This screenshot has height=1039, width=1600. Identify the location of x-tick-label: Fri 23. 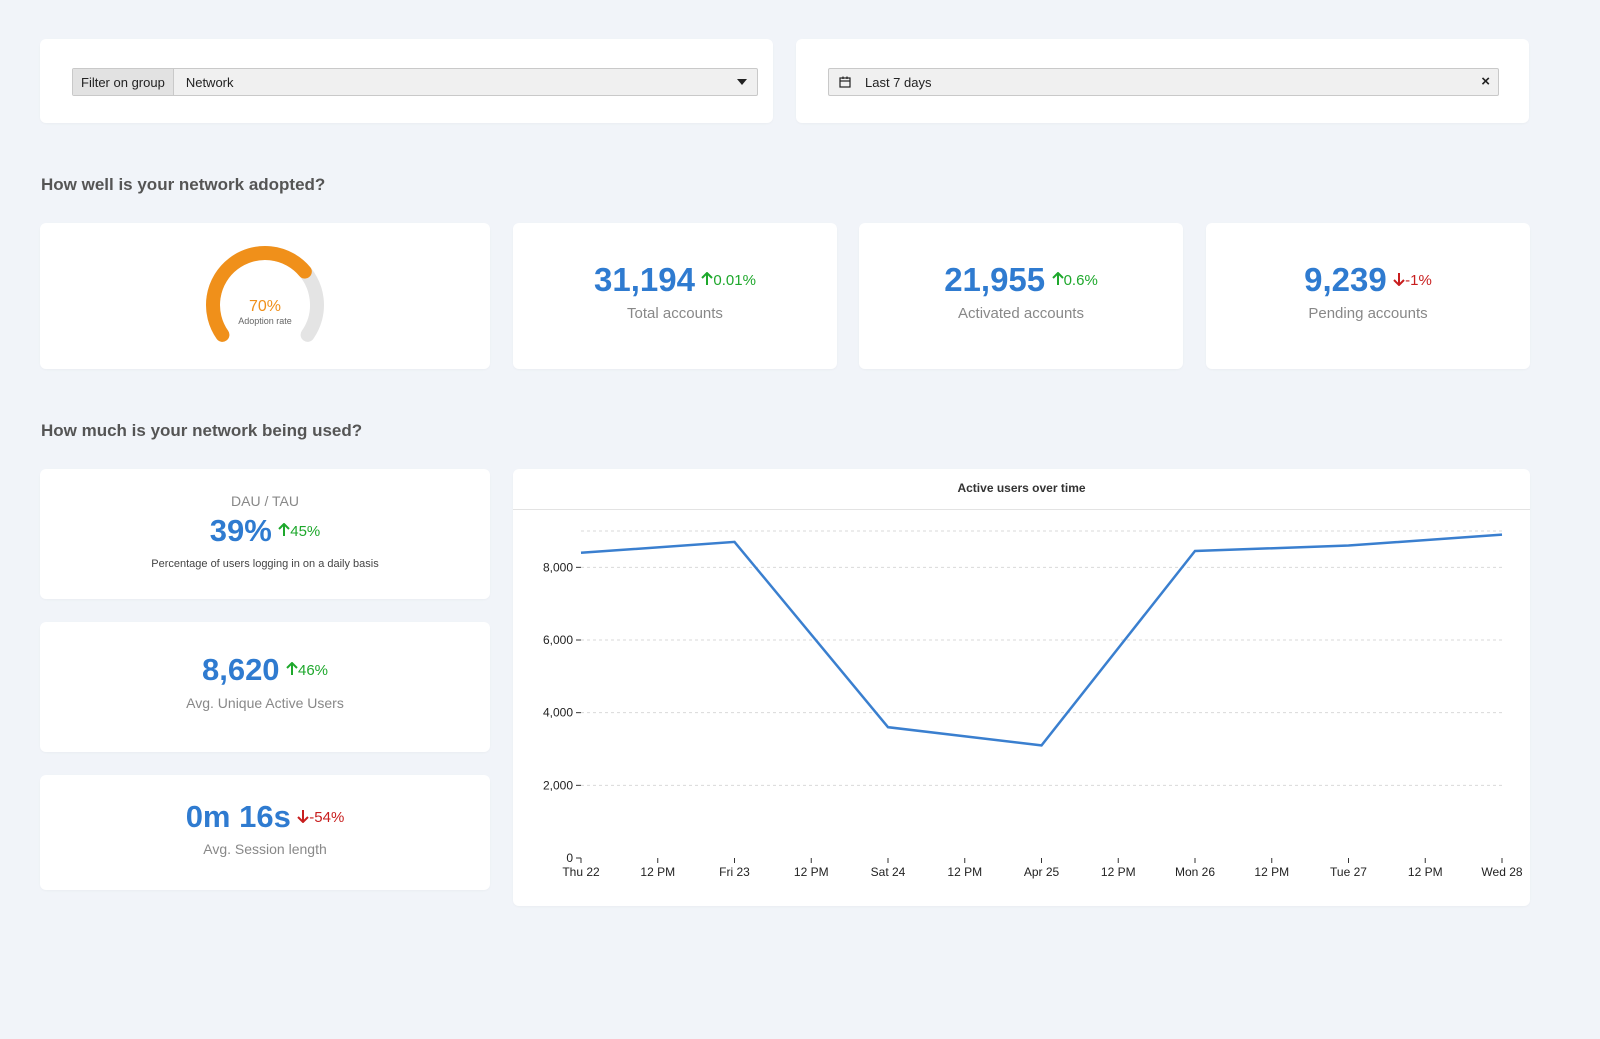
(734, 872).